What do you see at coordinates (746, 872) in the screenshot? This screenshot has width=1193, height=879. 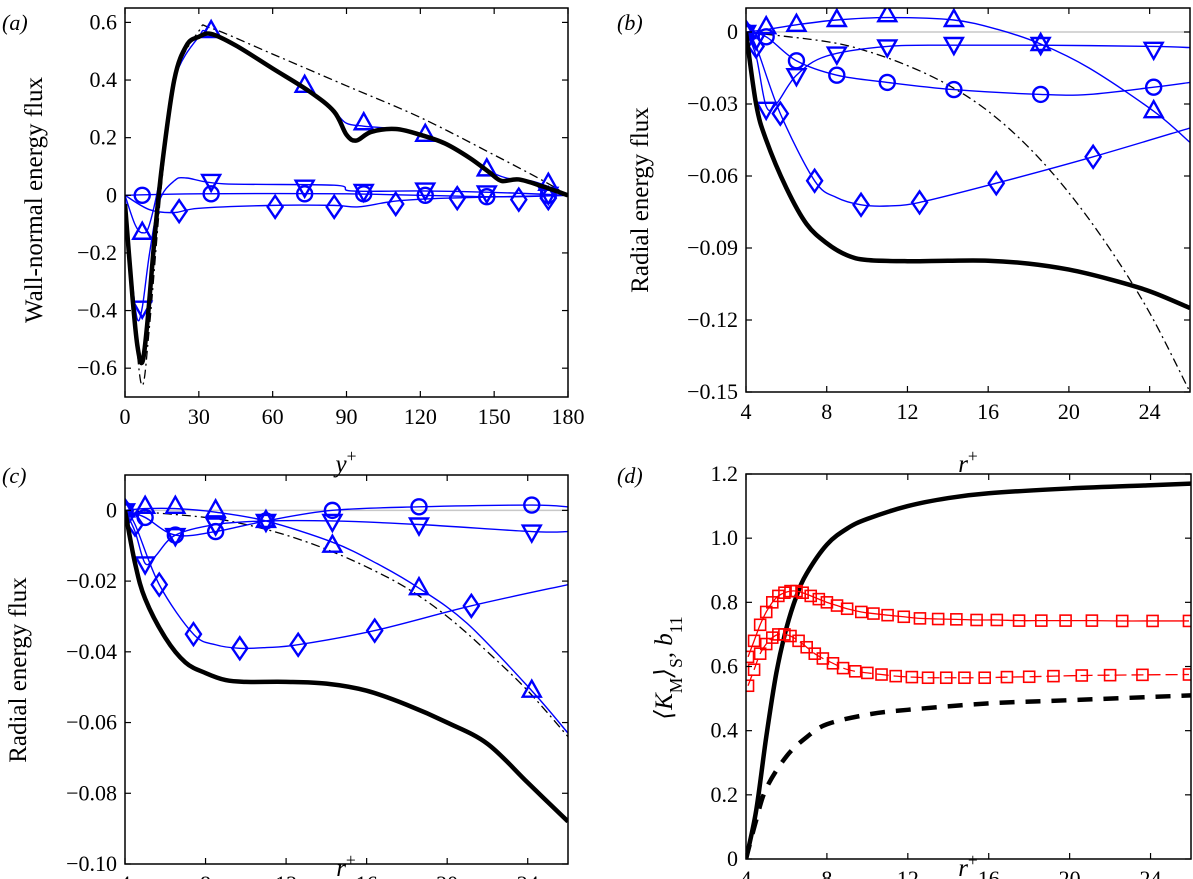 I see `x-tick-label: 4` at bounding box center [746, 872].